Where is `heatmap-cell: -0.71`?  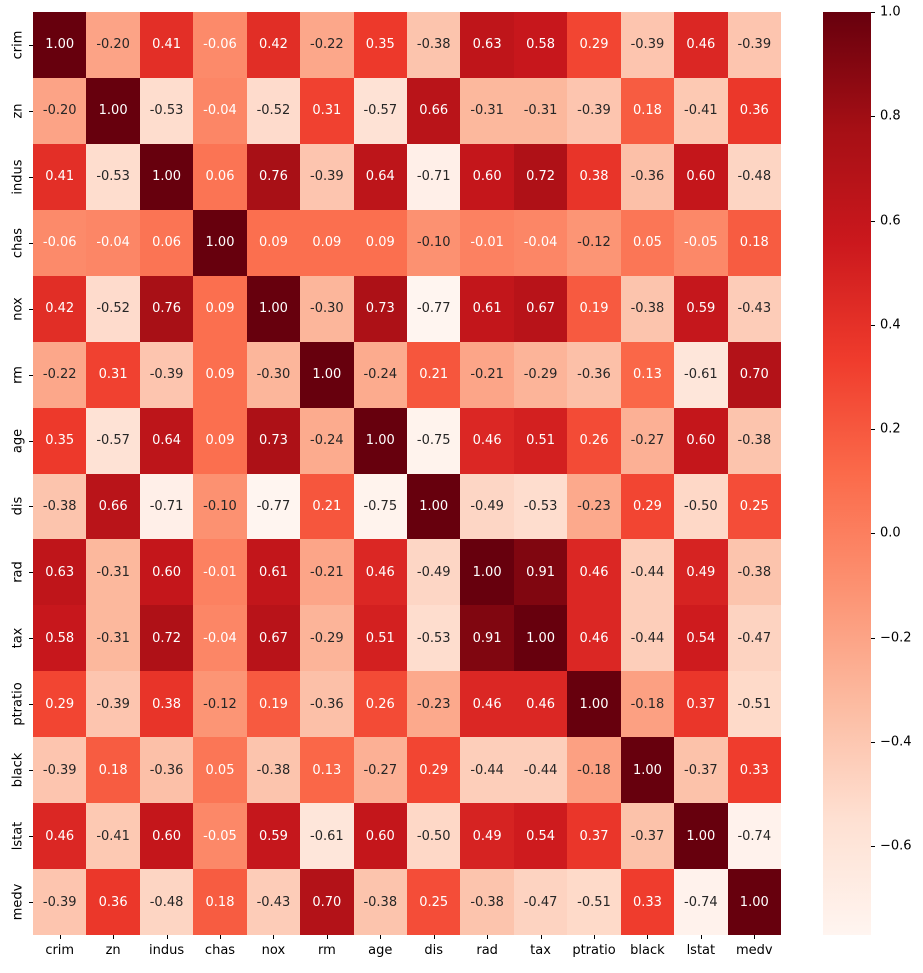 heatmap-cell: -0.71 is located at coordinates (166, 506).